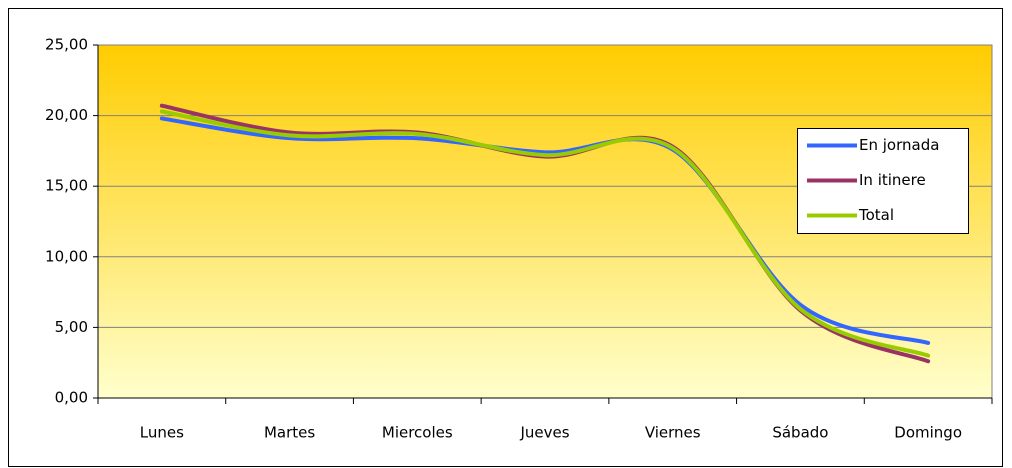  I want to click on legend-label: Total, so click(876, 215).